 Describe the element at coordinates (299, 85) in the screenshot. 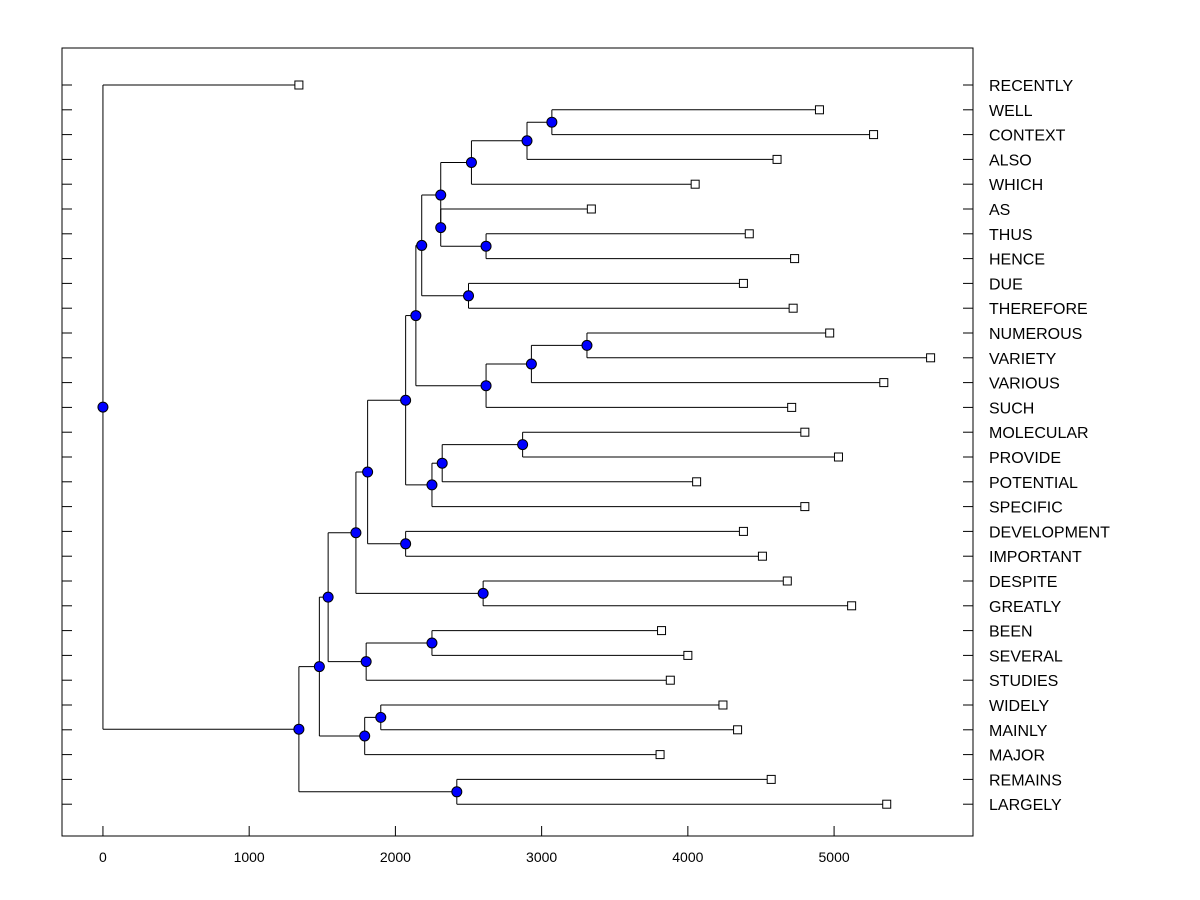

I see `leaf-marker-recently` at that location.